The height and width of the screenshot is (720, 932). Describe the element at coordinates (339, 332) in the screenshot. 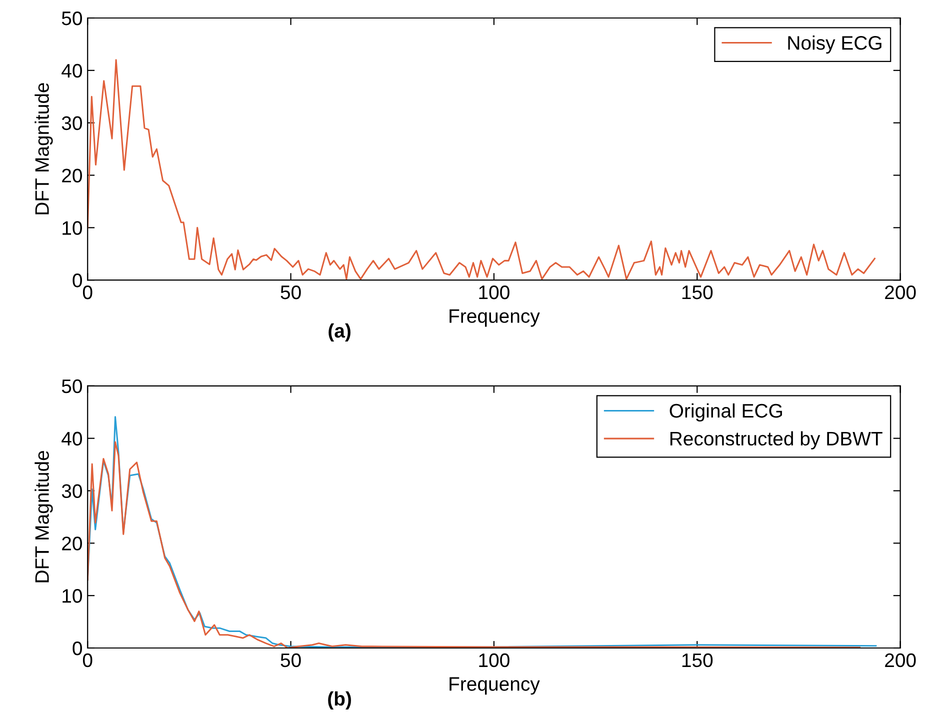

I see `text: (a)` at that location.